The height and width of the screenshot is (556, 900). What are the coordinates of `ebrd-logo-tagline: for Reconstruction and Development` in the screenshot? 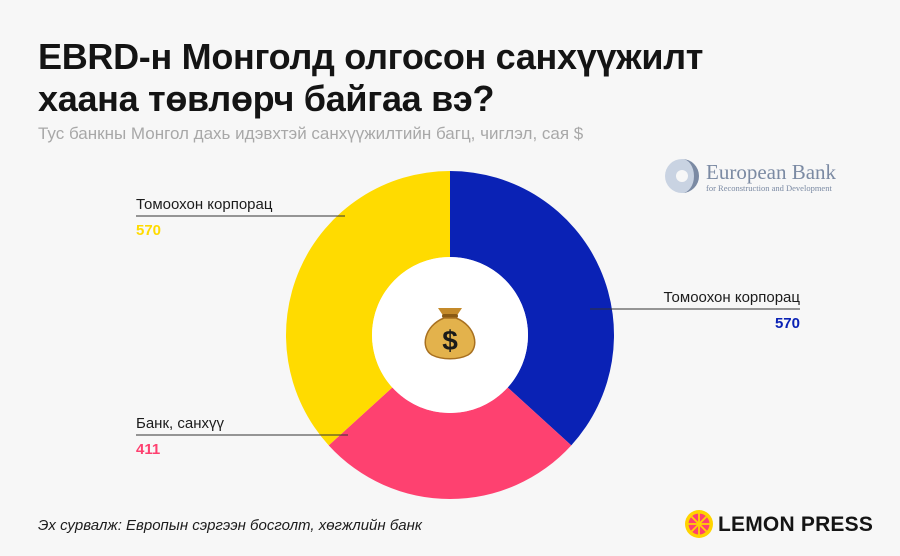 It's located at (769, 188).